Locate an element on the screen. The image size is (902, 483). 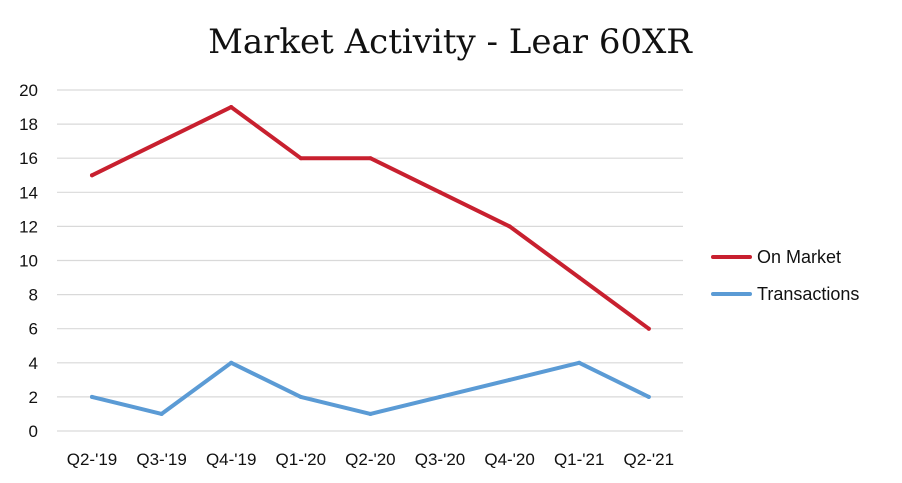
series-line-transactions is located at coordinates (370, 388).